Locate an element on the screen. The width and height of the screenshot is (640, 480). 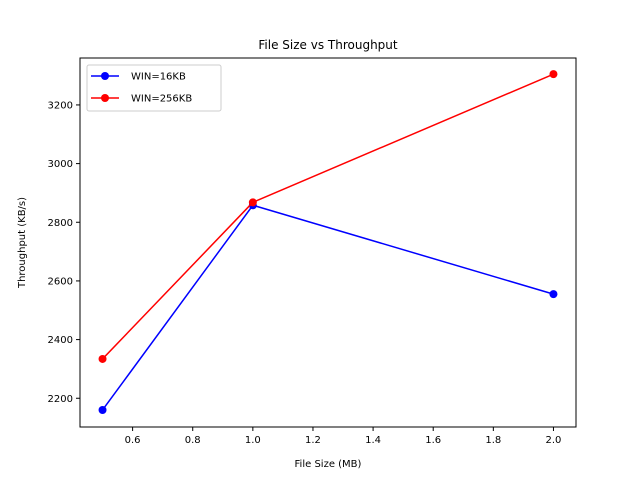
y-axis: 2200 2400 2600 2800 3000 3200 is located at coordinates (64, 252).